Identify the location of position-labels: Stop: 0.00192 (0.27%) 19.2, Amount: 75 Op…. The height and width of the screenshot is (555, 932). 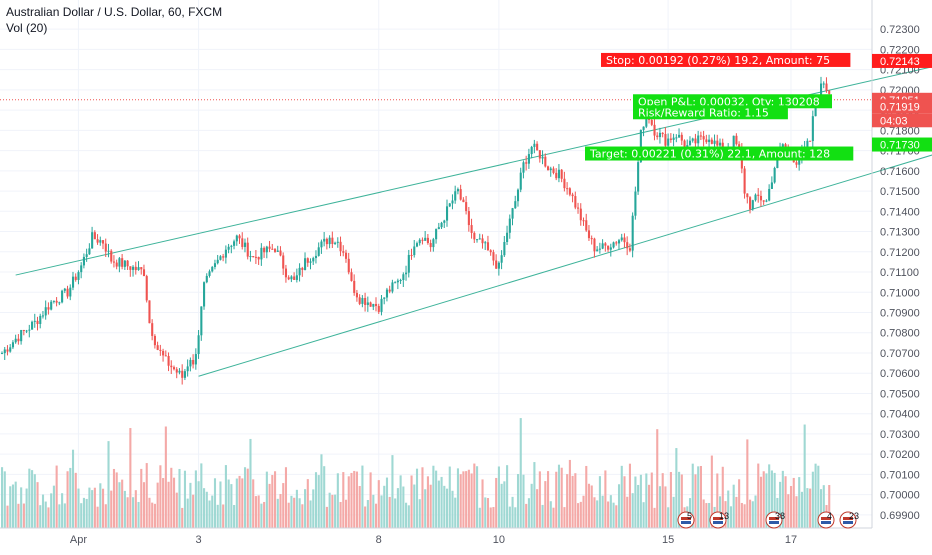
(719, 106).